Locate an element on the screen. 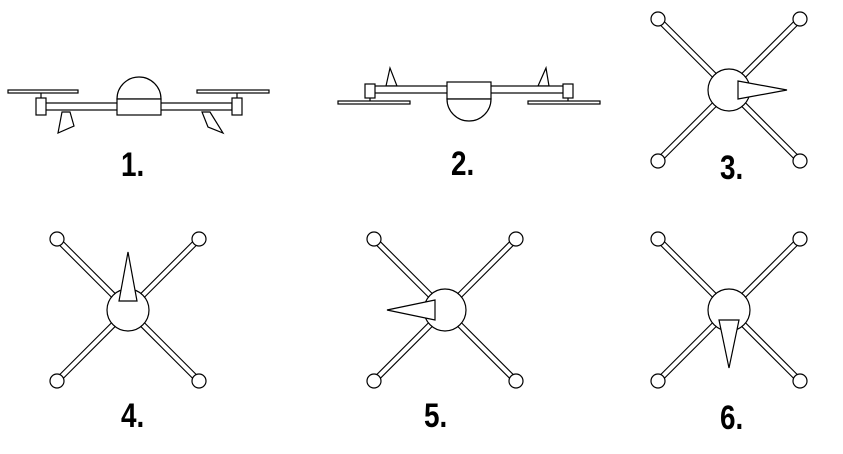  landing-leg-left is located at coordinates (66, 123).